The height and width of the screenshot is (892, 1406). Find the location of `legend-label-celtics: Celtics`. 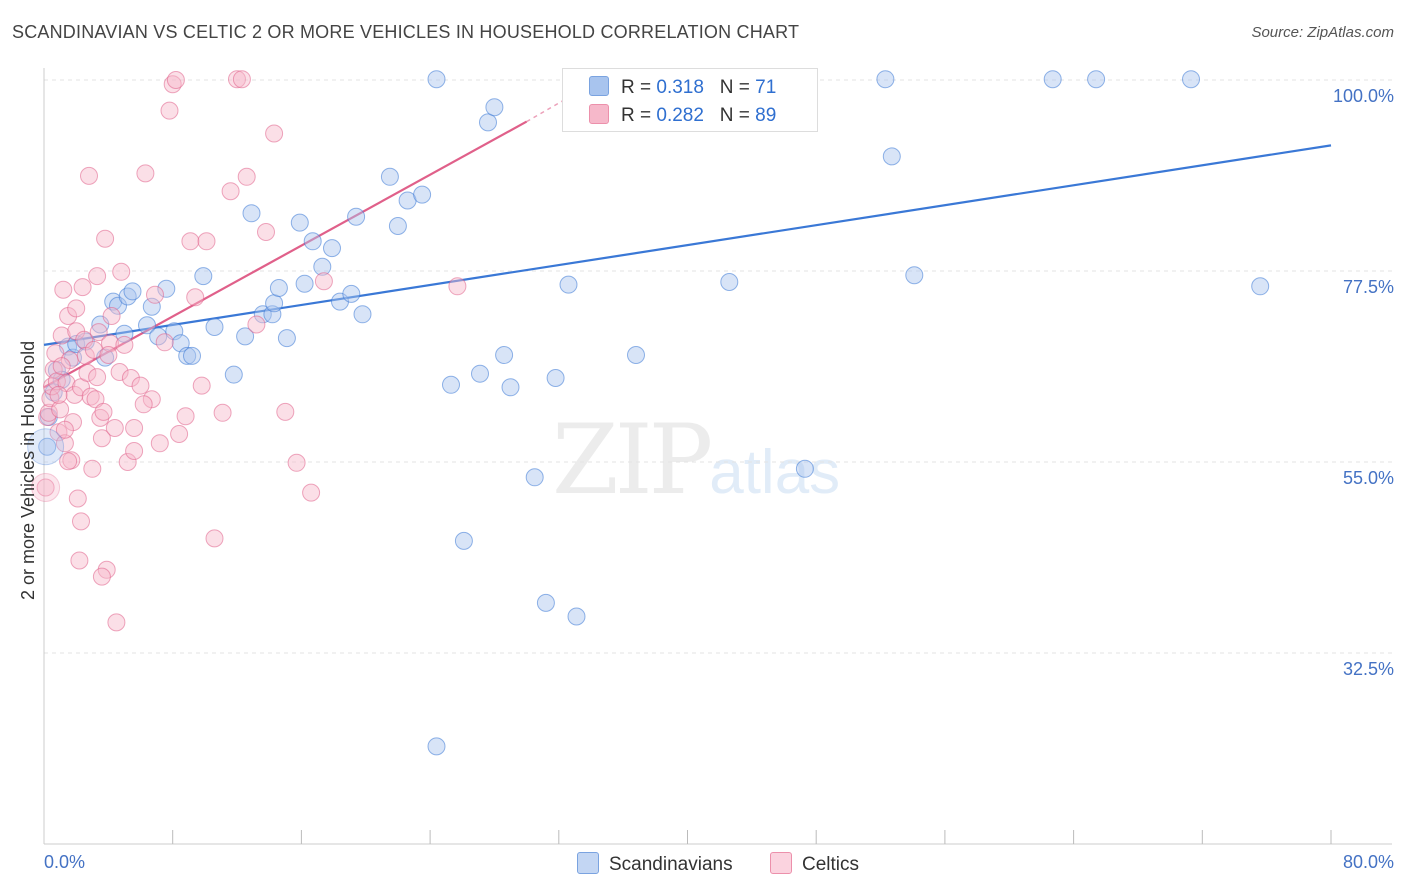

legend-label-celtics: Celtics is located at coordinates (831, 864).